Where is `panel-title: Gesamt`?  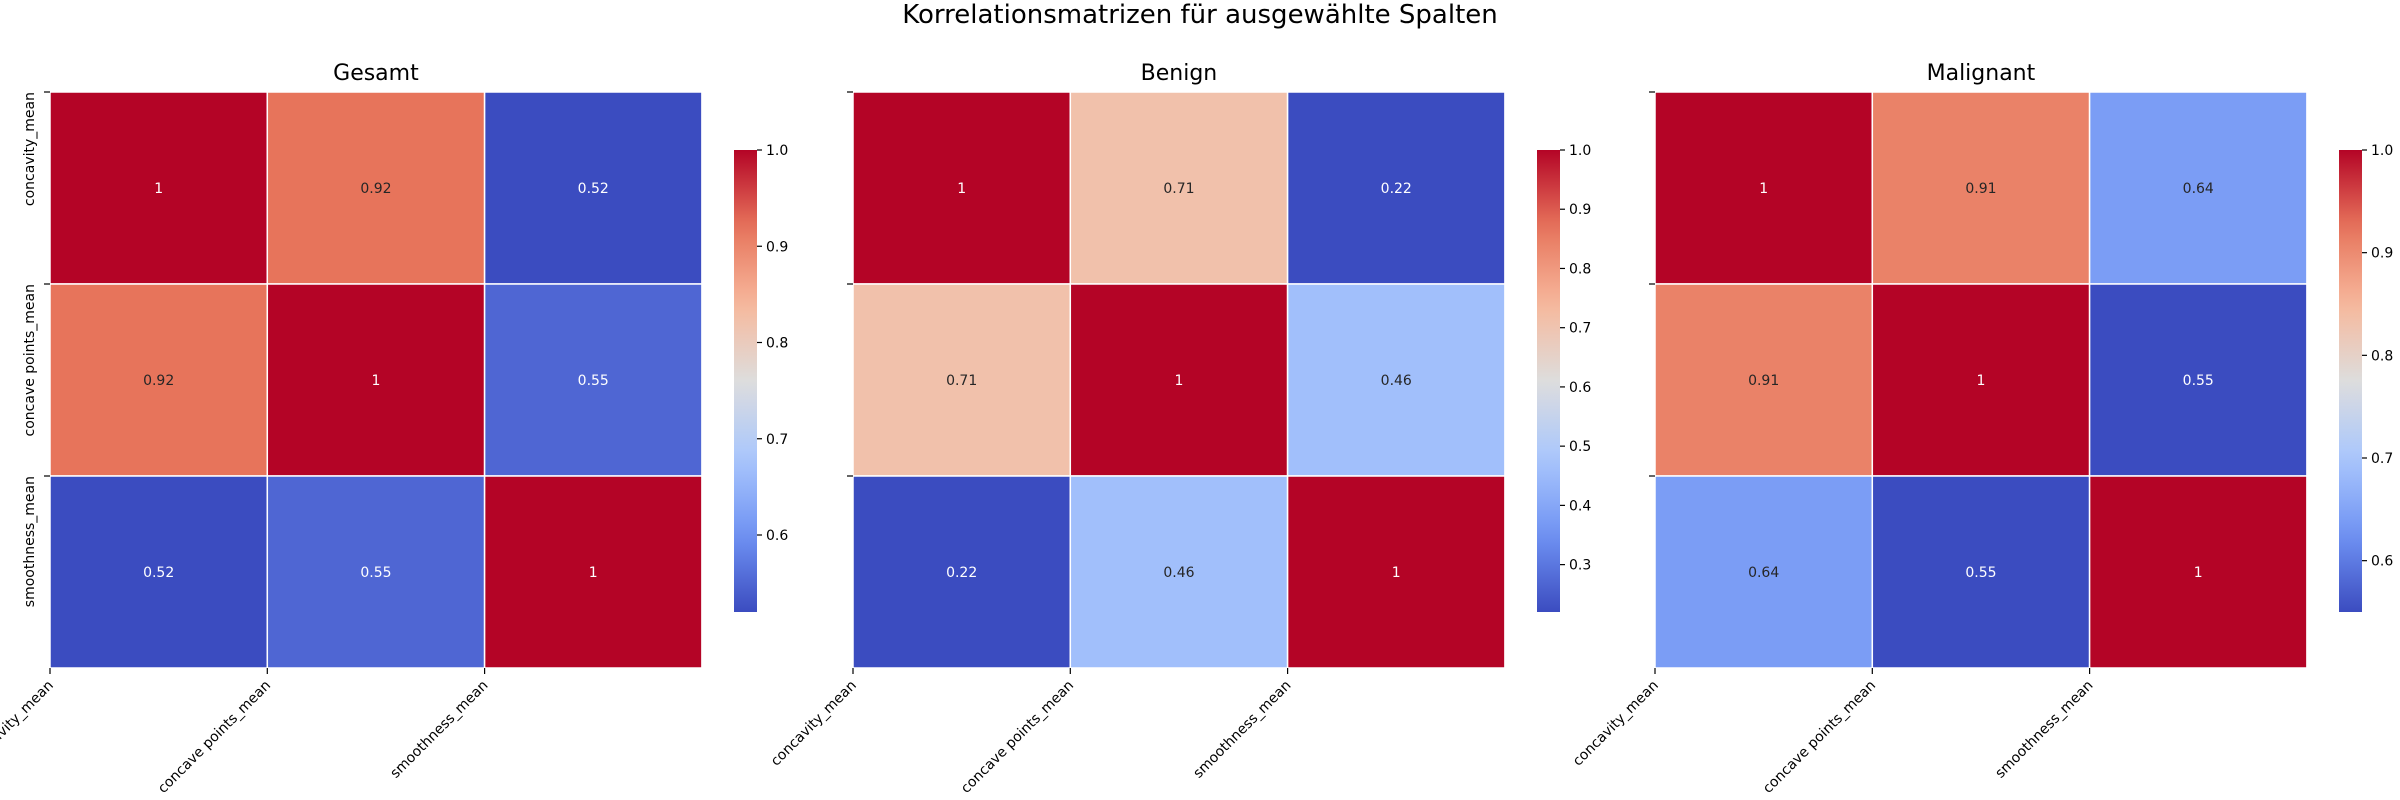 panel-title: Gesamt is located at coordinates (376, 73).